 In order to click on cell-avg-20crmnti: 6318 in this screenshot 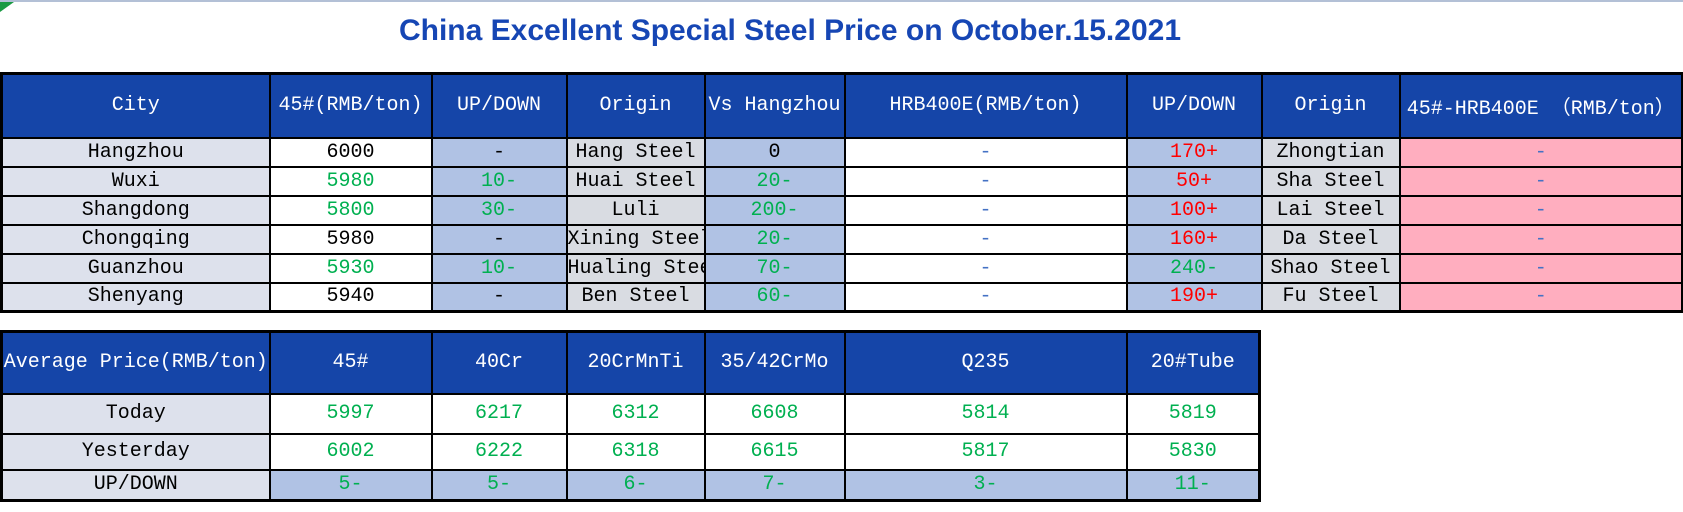, I will do `click(635, 451)`.